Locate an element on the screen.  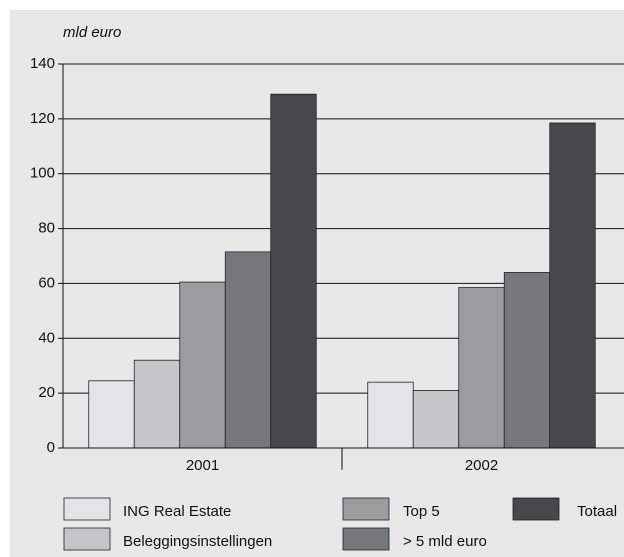
y-tick-label: 0 is located at coordinates (51, 447).